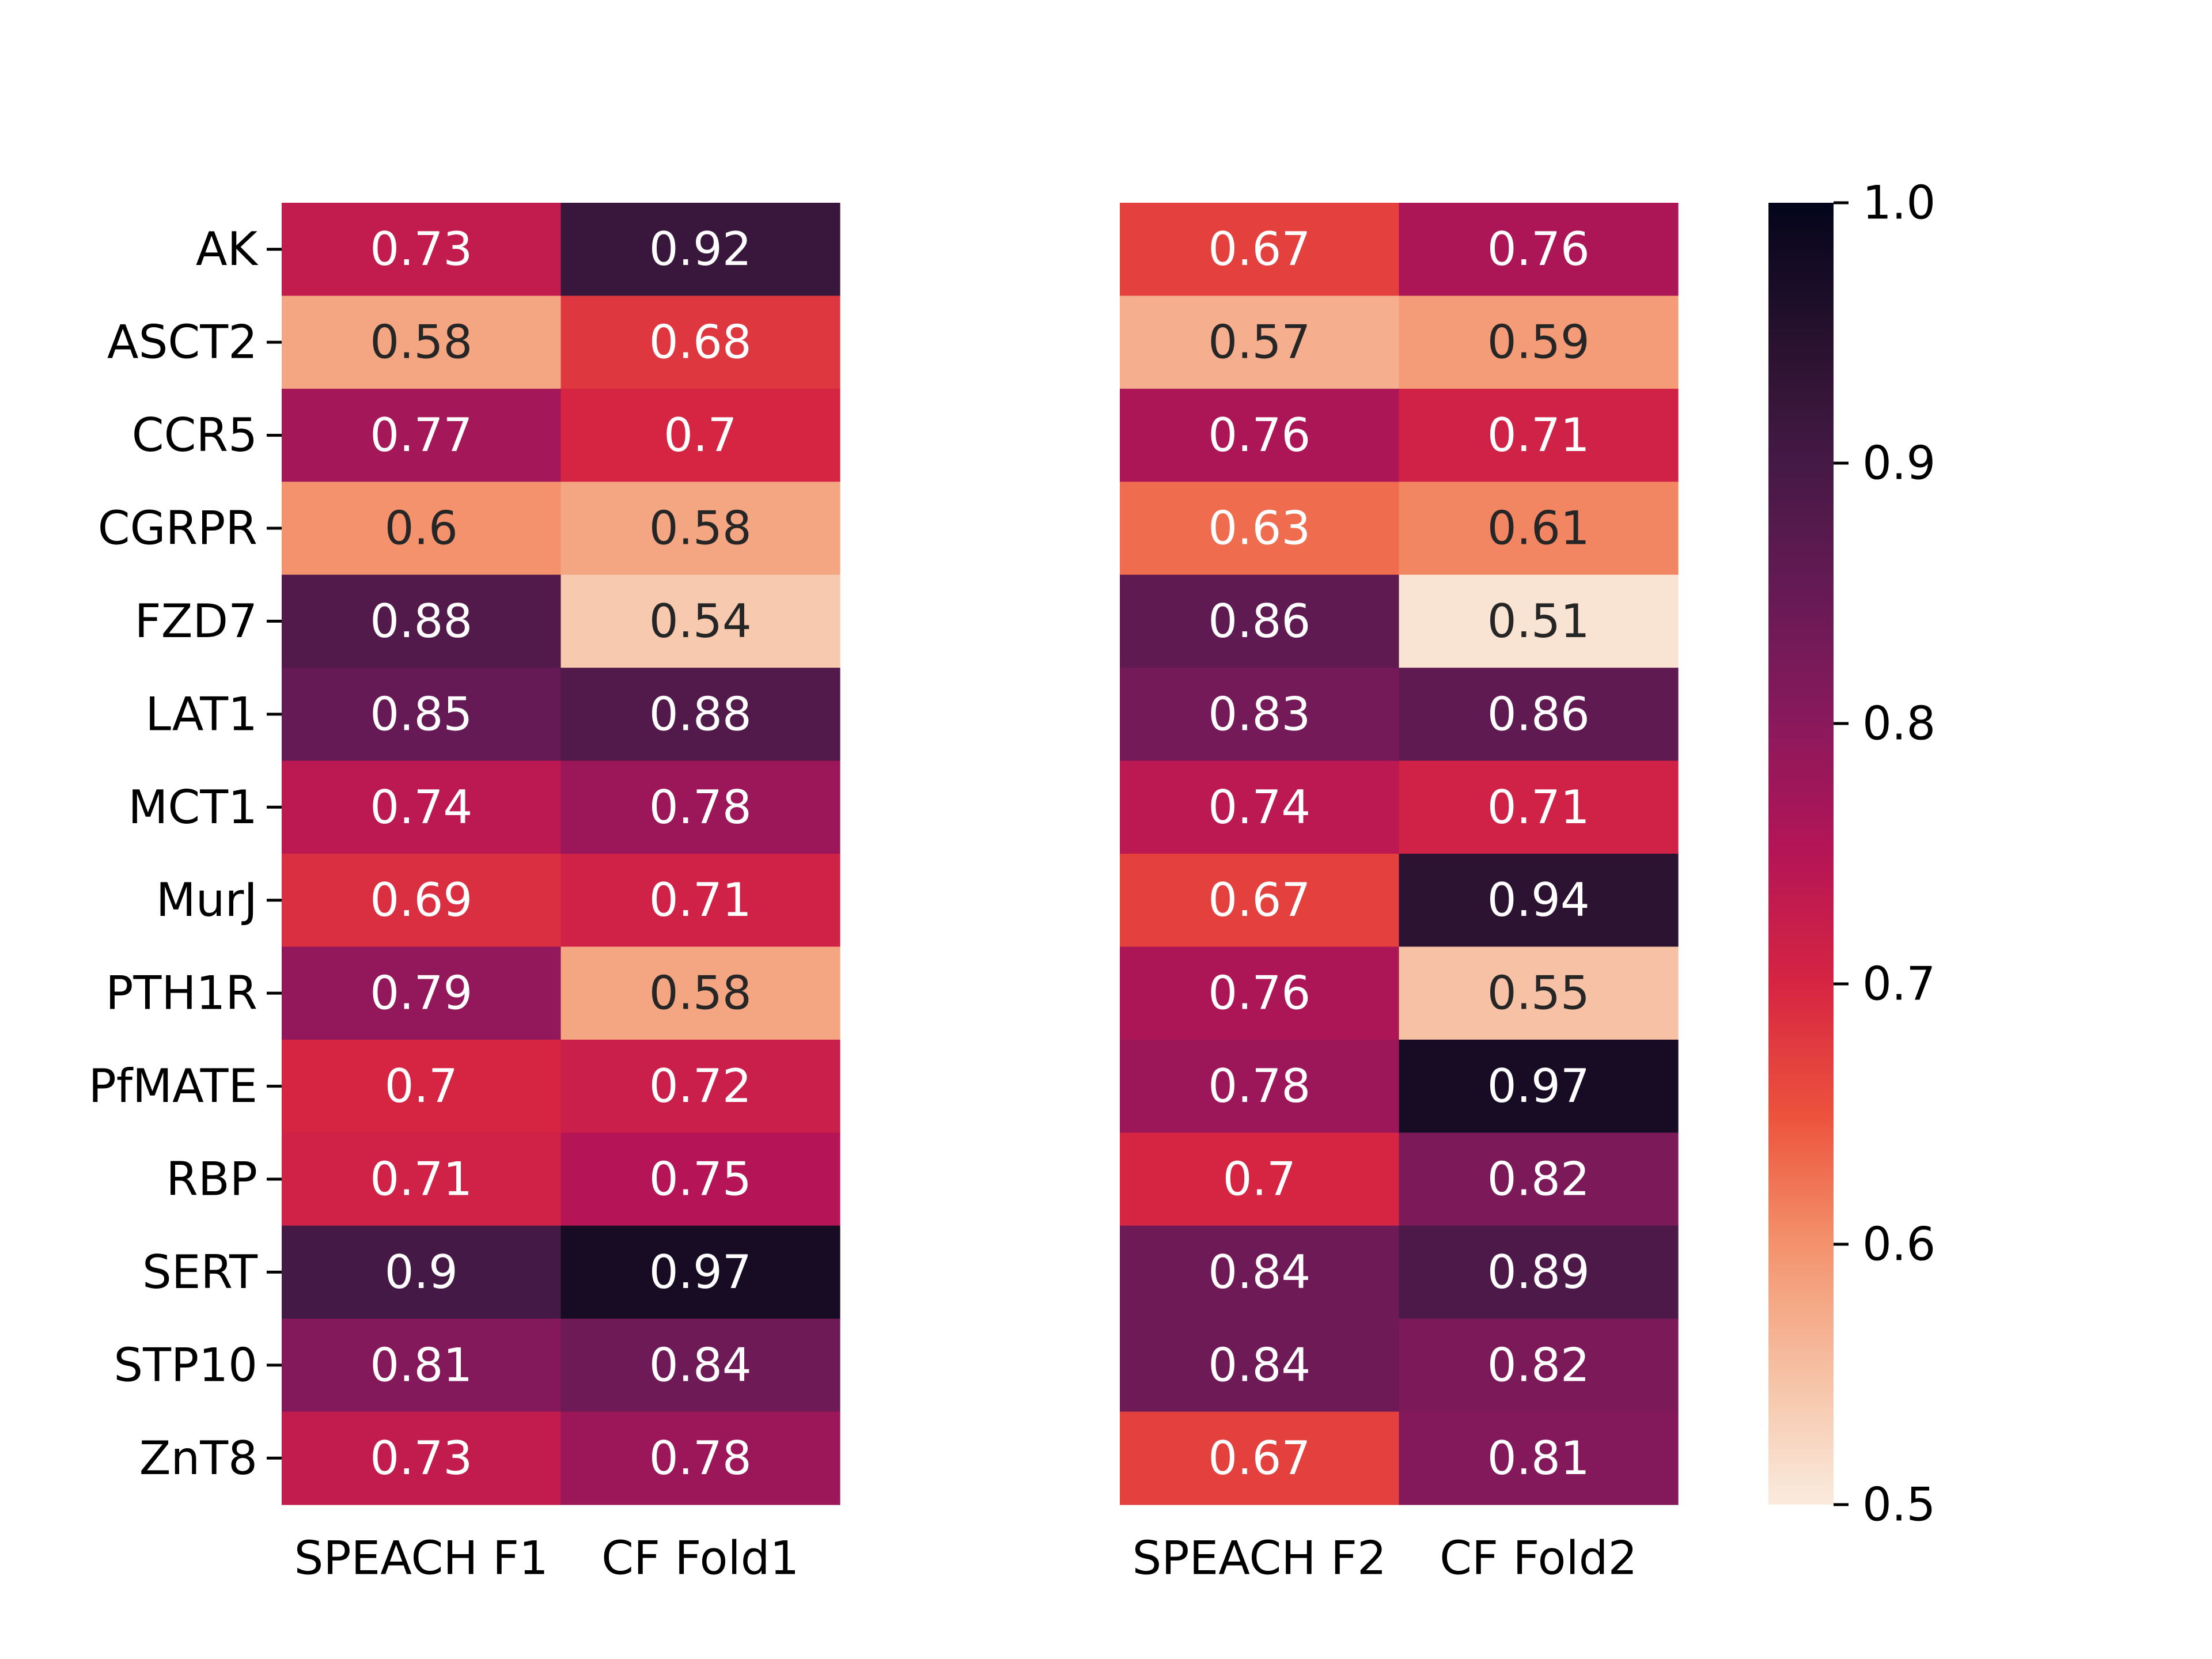 This screenshot has height=1659, width=2212. I want to click on row-tick-label: STP10, so click(185, 1365).